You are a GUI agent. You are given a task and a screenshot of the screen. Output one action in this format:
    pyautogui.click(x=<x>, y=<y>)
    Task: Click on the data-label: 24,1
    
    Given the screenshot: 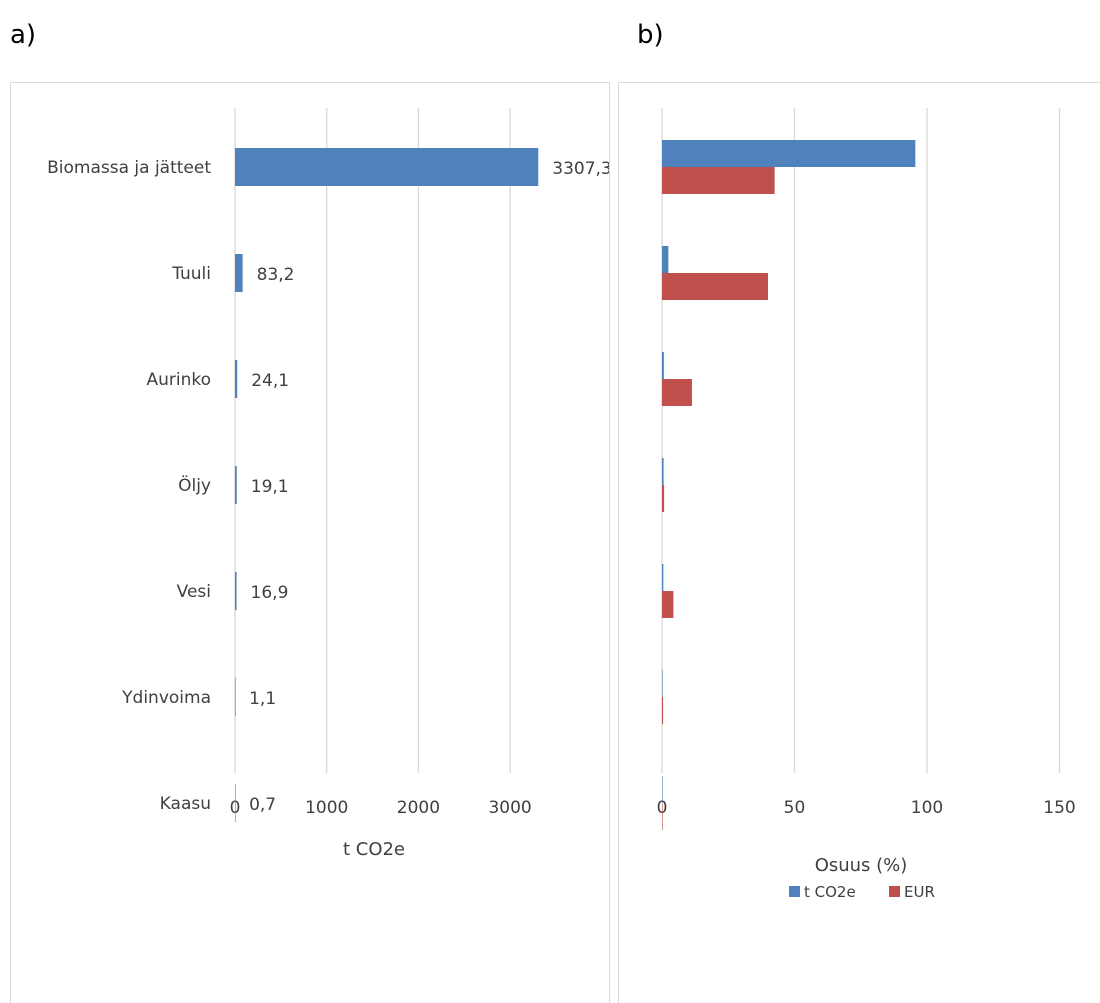 What is the action you would take?
    pyautogui.click(x=270, y=381)
    